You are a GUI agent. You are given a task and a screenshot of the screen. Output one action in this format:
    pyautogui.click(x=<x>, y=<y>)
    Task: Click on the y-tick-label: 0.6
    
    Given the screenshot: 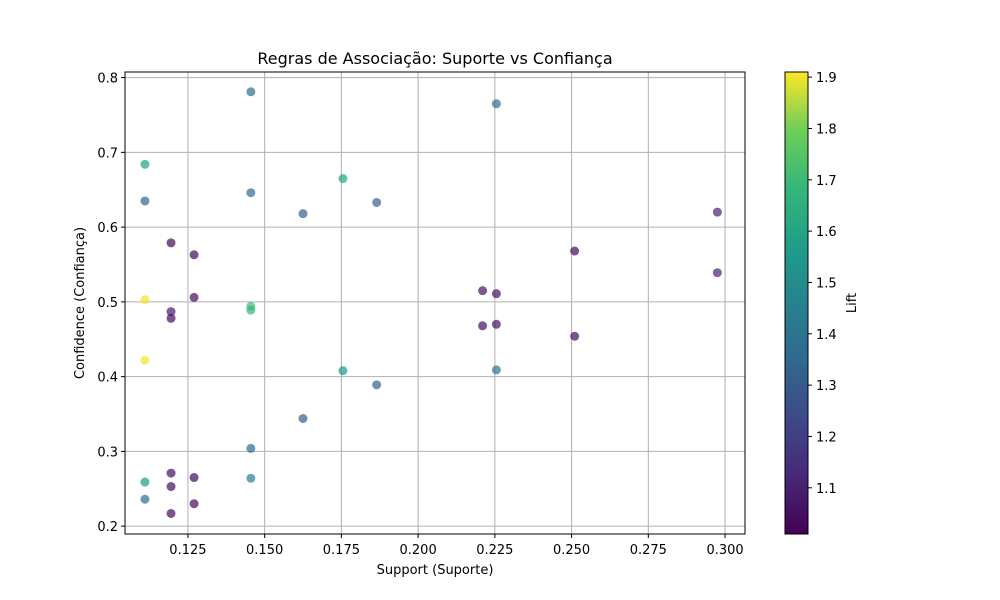 What is the action you would take?
    pyautogui.click(x=107, y=228)
    